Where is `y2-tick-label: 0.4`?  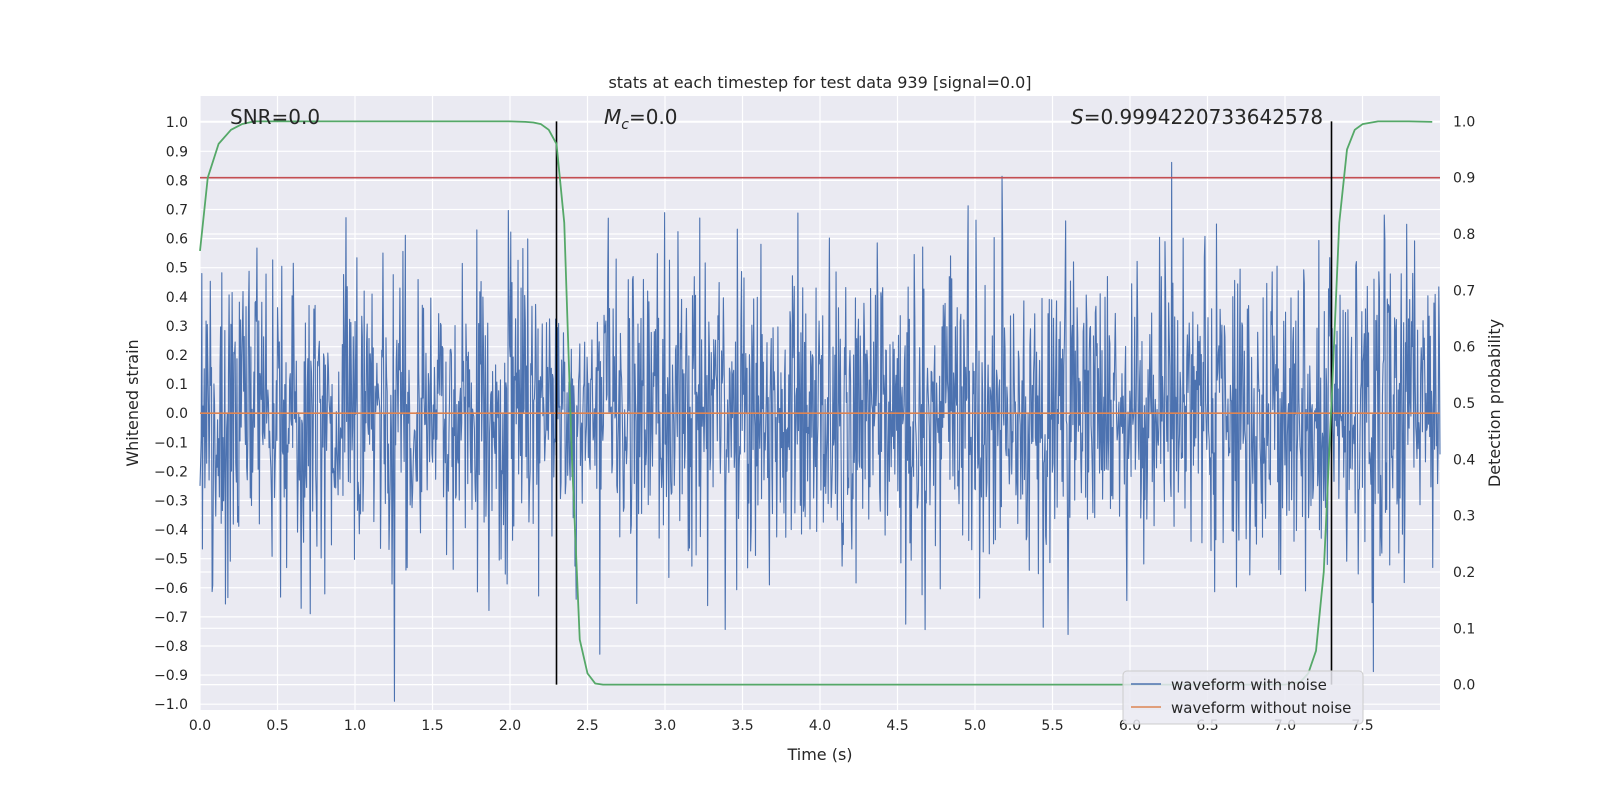 y2-tick-label: 0.4 is located at coordinates (1464, 460).